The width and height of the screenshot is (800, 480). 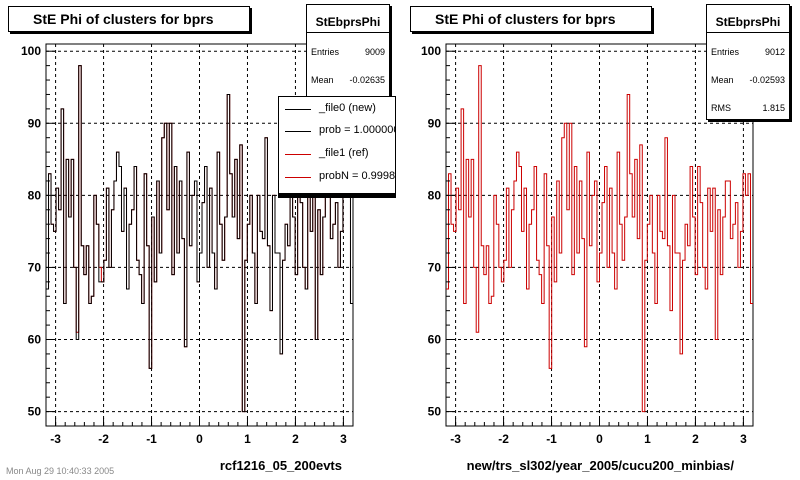 What do you see at coordinates (748, 108) in the screenshot?
I see `stats-row-rms: RMS 1.815` at bounding box center [748, 108].